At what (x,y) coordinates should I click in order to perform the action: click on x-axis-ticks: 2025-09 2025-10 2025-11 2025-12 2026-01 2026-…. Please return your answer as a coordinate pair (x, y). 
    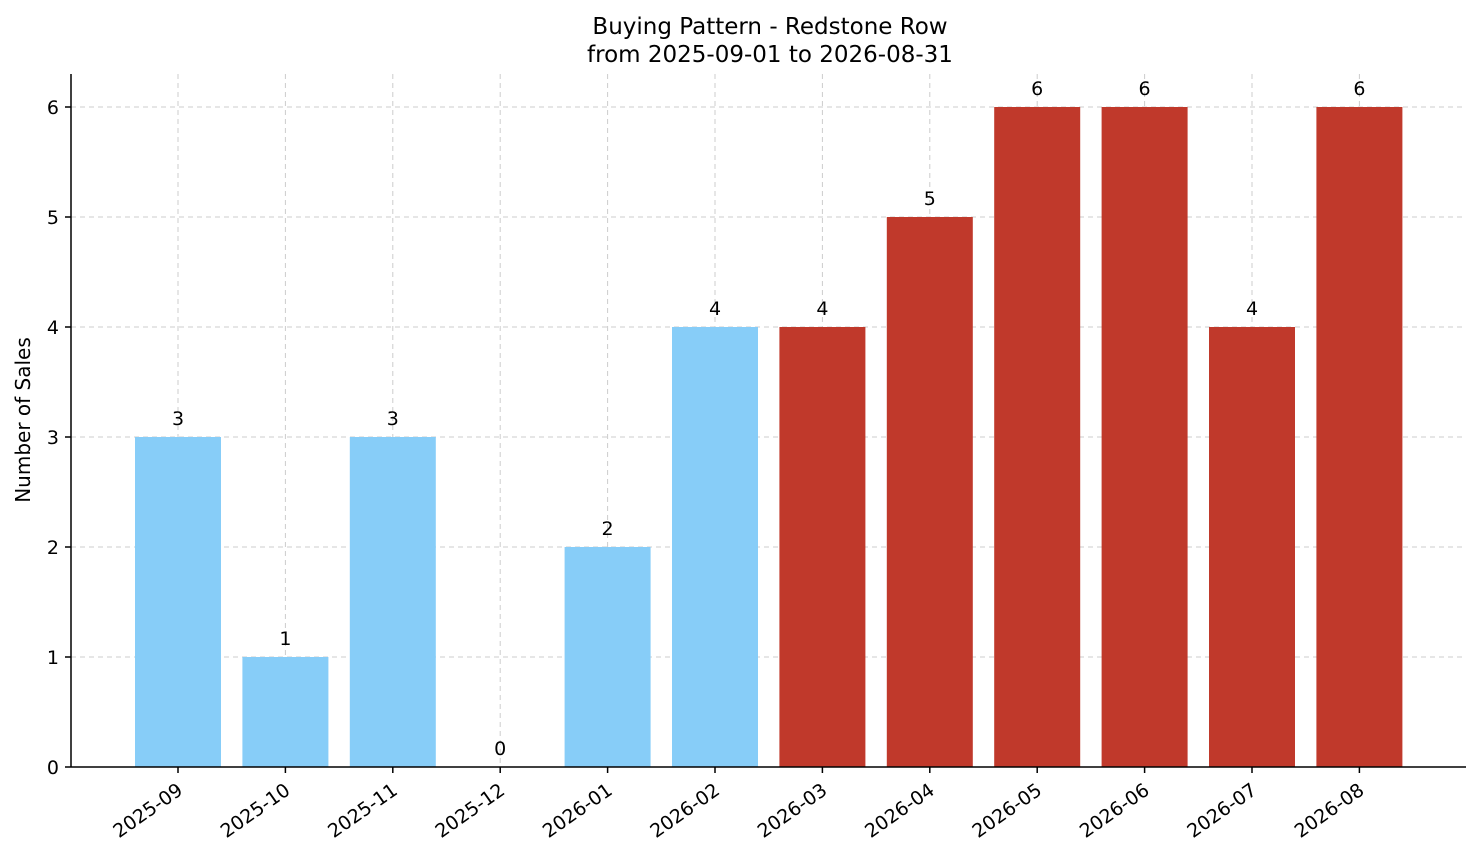
    Looking at the image, I should click on (738, 805).